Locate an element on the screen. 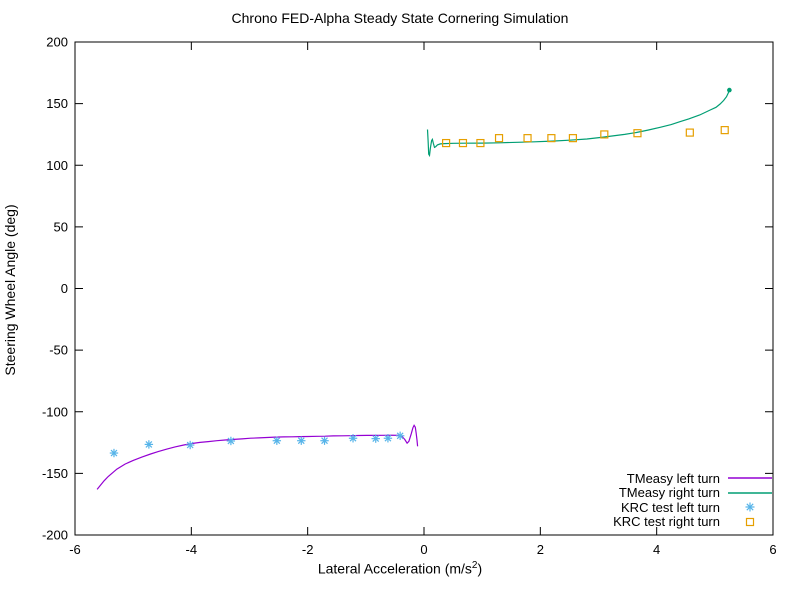 The width and height of the screenshot is (800, 600). x-tick-label: 4 is located at coordinates (656, 549).